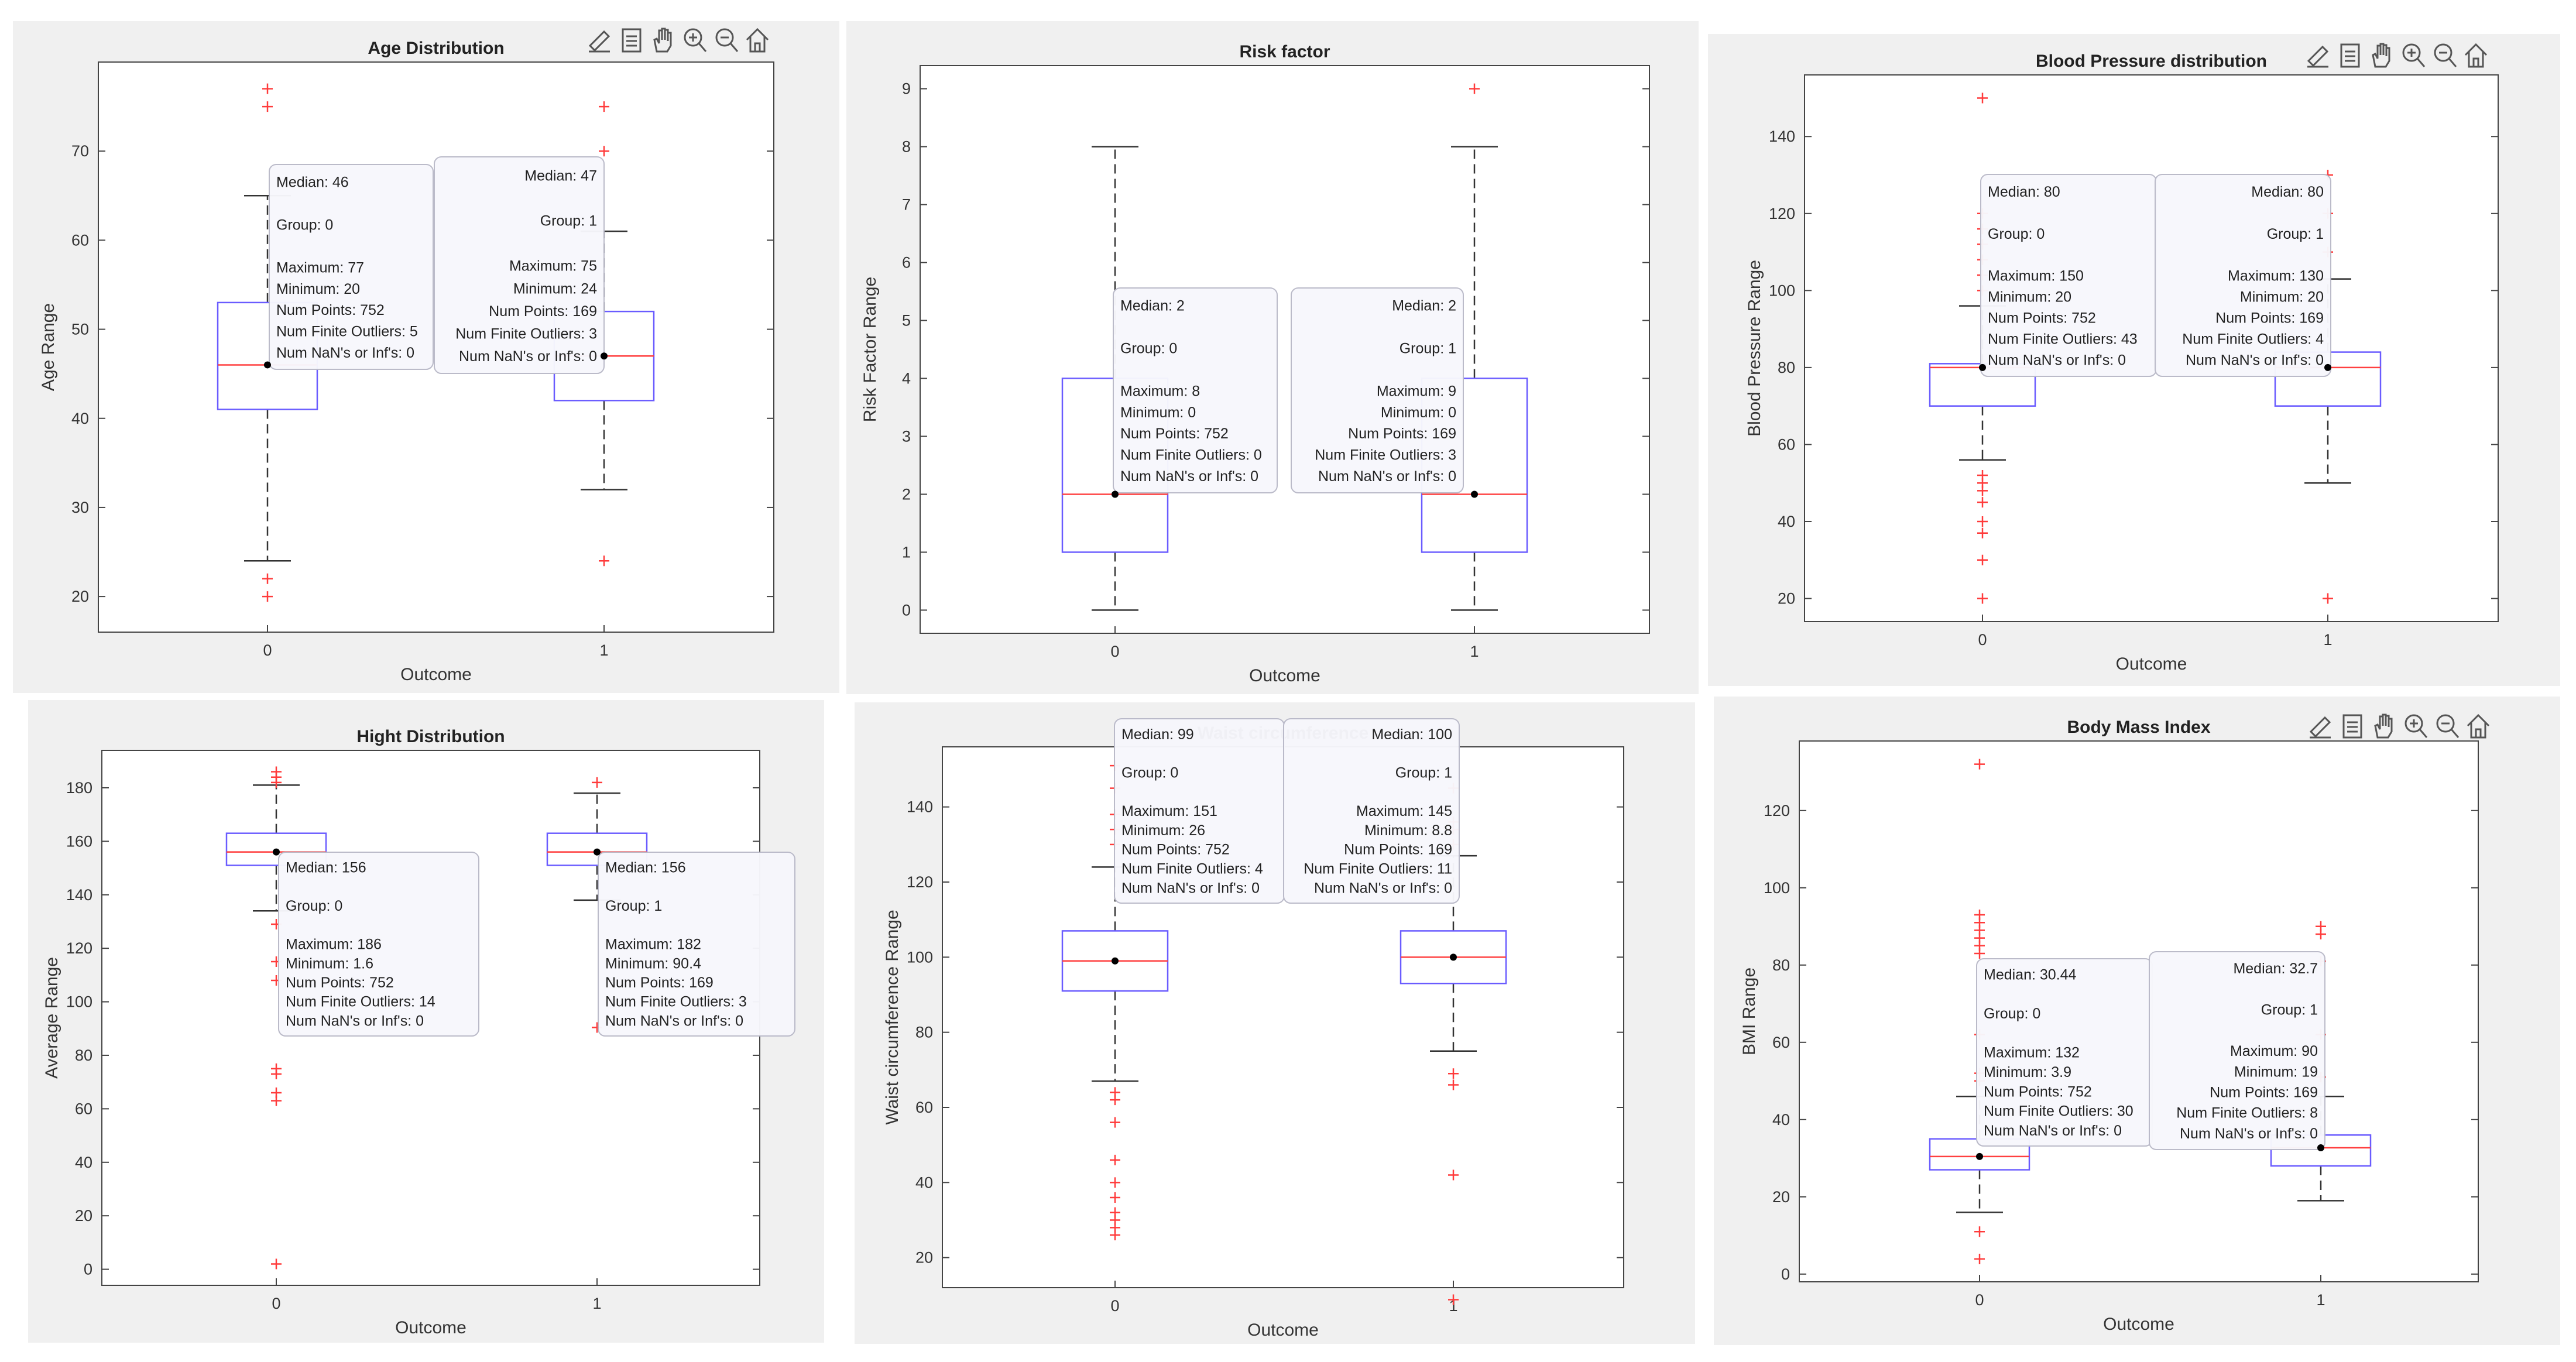  Describe the element at coordinates (1192, 869) in the screenshot. I see `datatip-line: Num Finite Outliers: 4` at that location.